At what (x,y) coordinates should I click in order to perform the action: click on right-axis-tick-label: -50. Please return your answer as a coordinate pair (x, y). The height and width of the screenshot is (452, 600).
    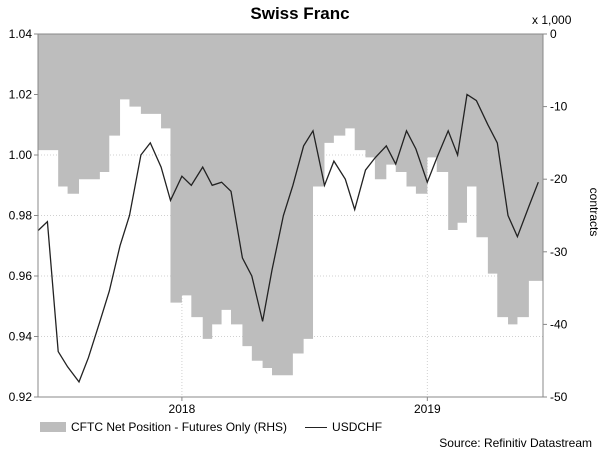
    Looking at the image, I should click on (559, 397).